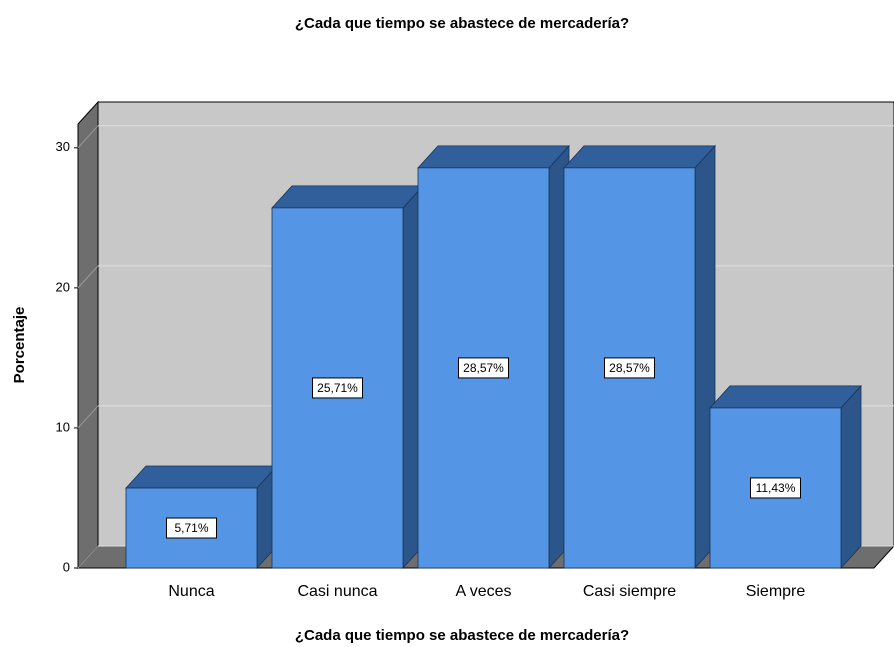  I want to click on x-tick-label: Siempre, so click(776, 591).